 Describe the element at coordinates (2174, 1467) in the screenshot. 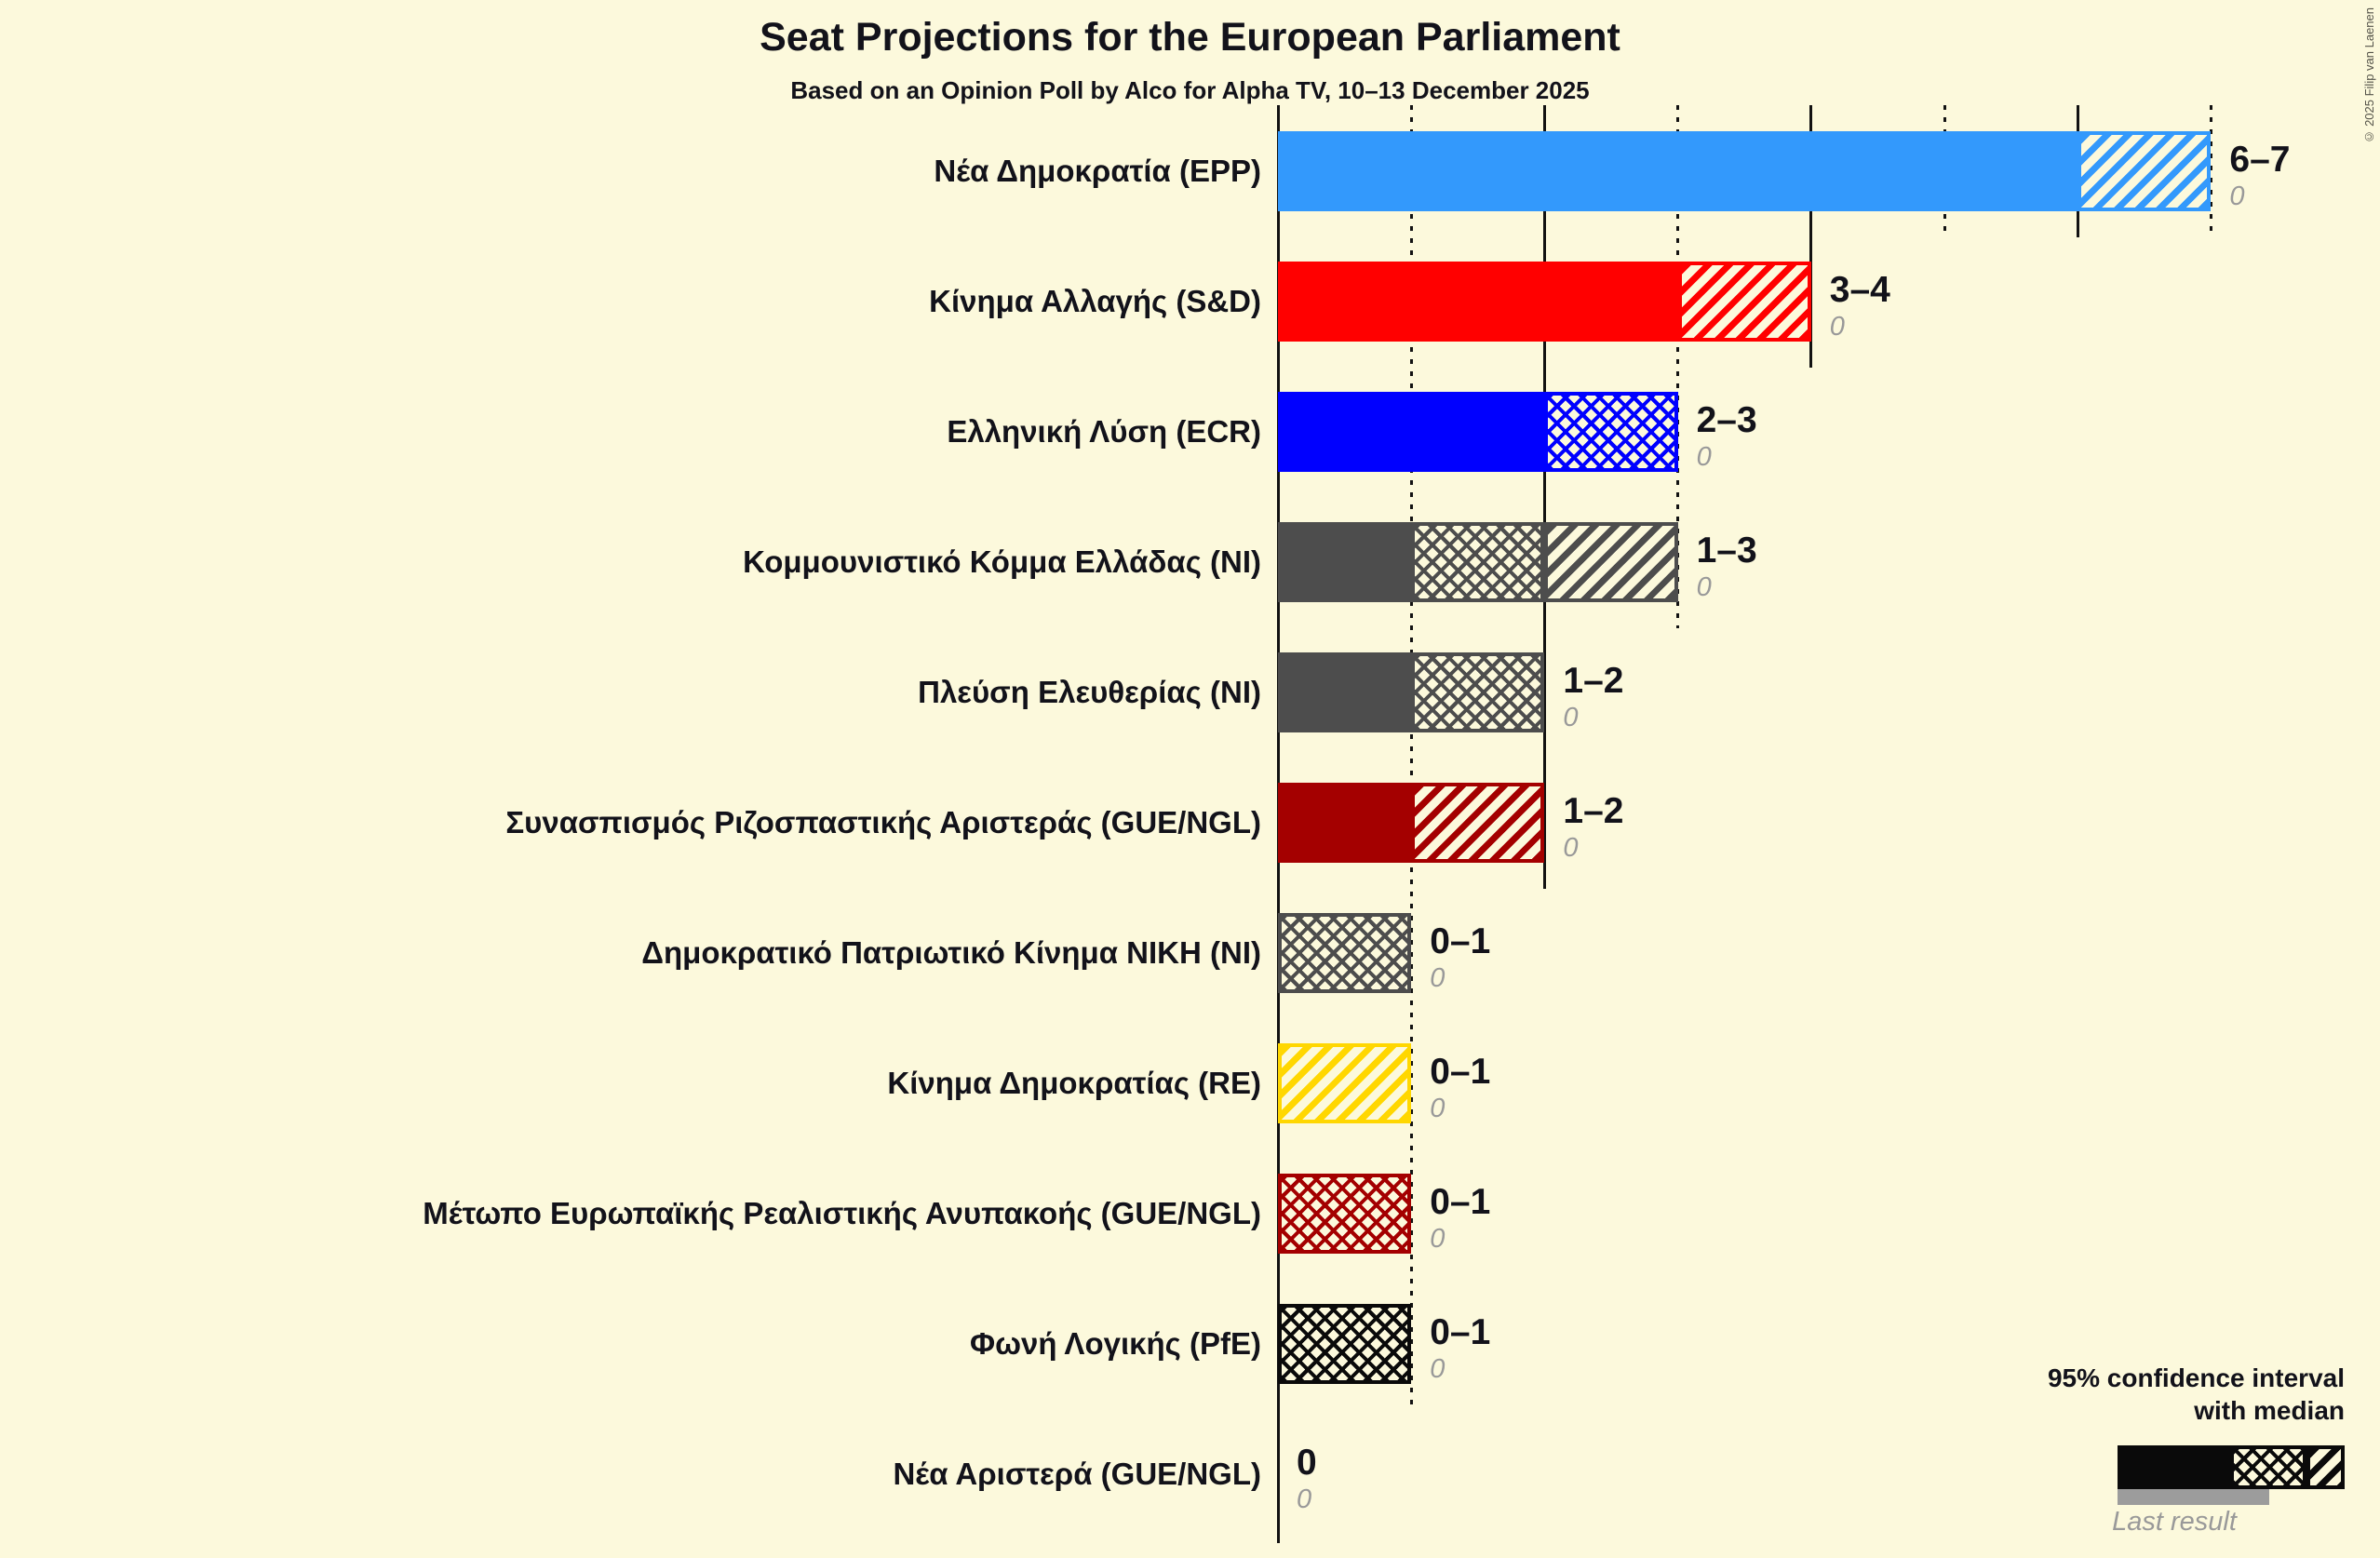

I see `legend-sample-solid` at that location.